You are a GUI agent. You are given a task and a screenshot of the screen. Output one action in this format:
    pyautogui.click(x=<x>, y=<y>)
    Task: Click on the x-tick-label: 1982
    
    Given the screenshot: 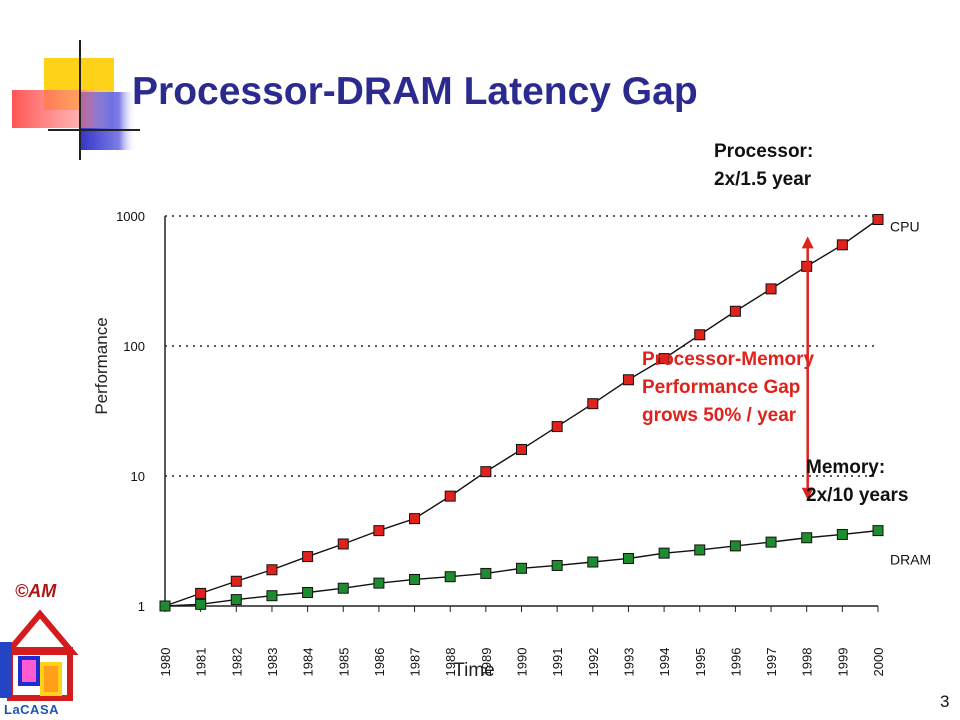 What is the action you would take?
    pyautogui.click(x=236, y=662)
    